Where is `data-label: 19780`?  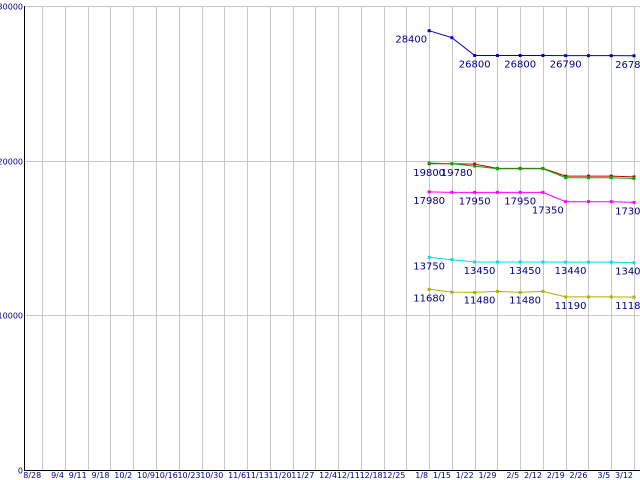
data-label: 19780 is located at coordinates (457, 173).